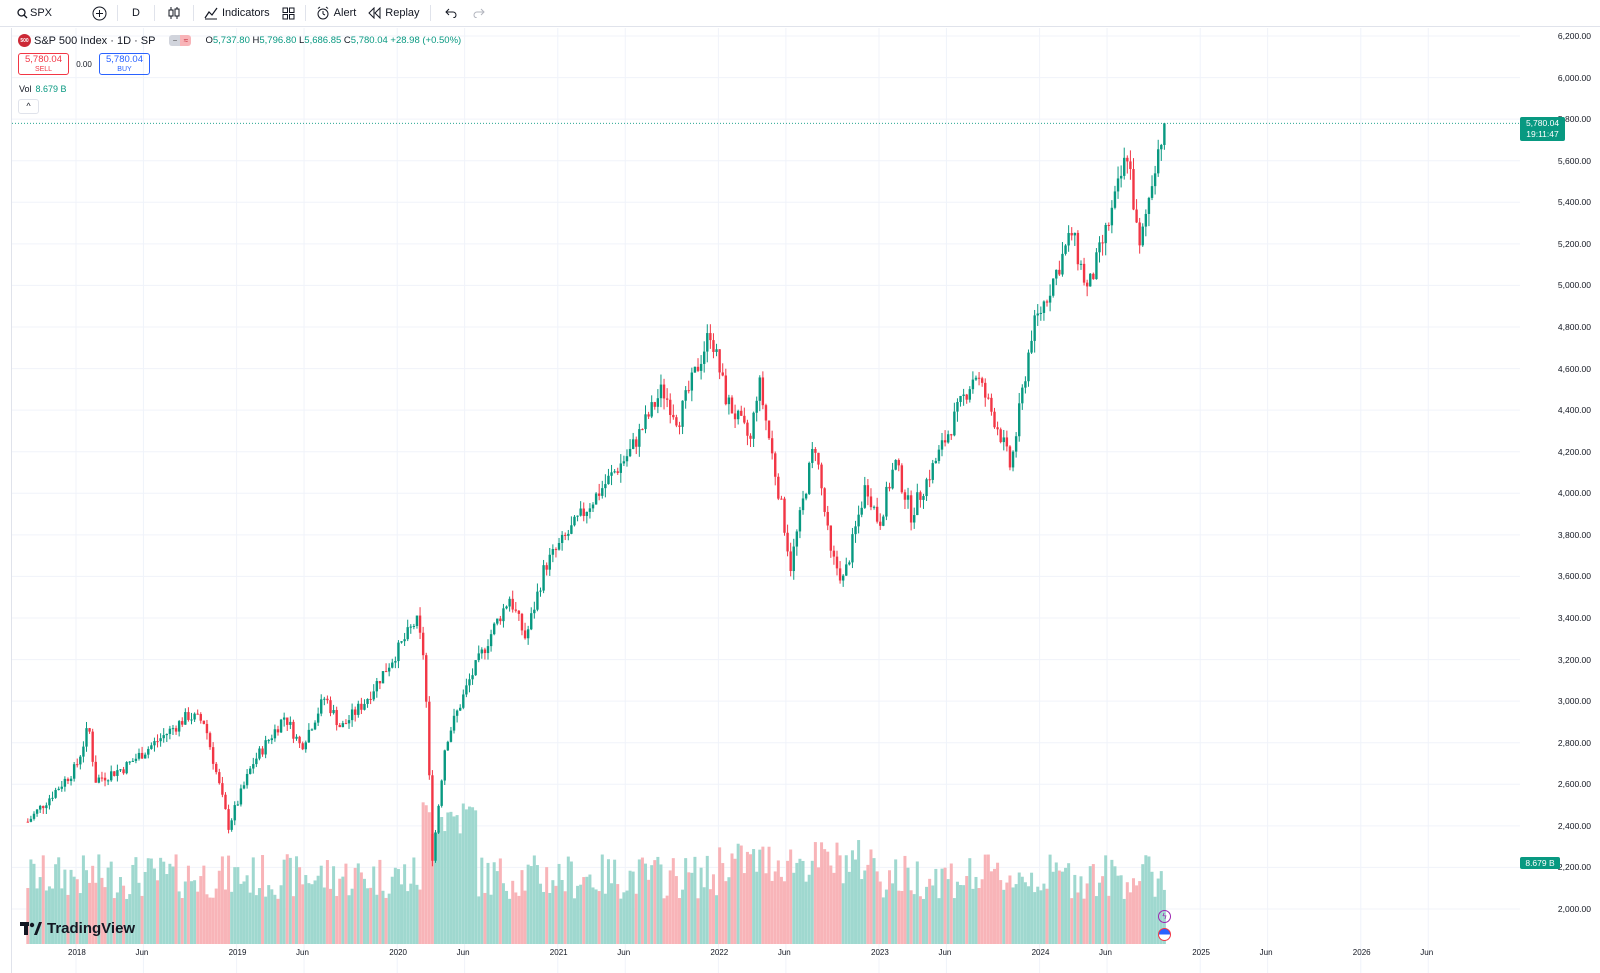  I want to click on layouts-button, so click(288, 13).